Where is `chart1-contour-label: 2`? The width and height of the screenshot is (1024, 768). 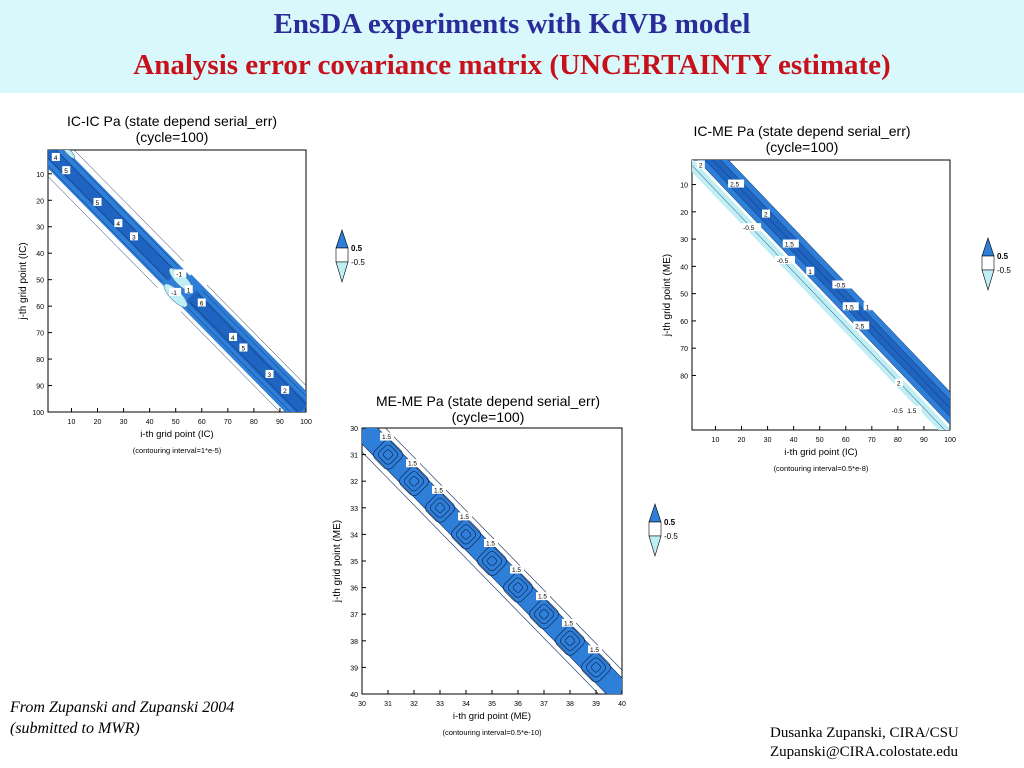
chart1-contour-label: 2 is located at coordinates (285, 391).